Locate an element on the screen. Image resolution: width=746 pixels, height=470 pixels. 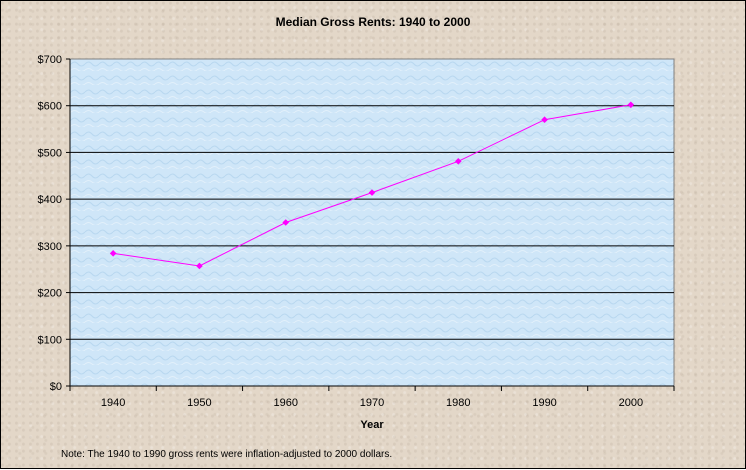
data-point-1950 is located at coordinates (199, 266).